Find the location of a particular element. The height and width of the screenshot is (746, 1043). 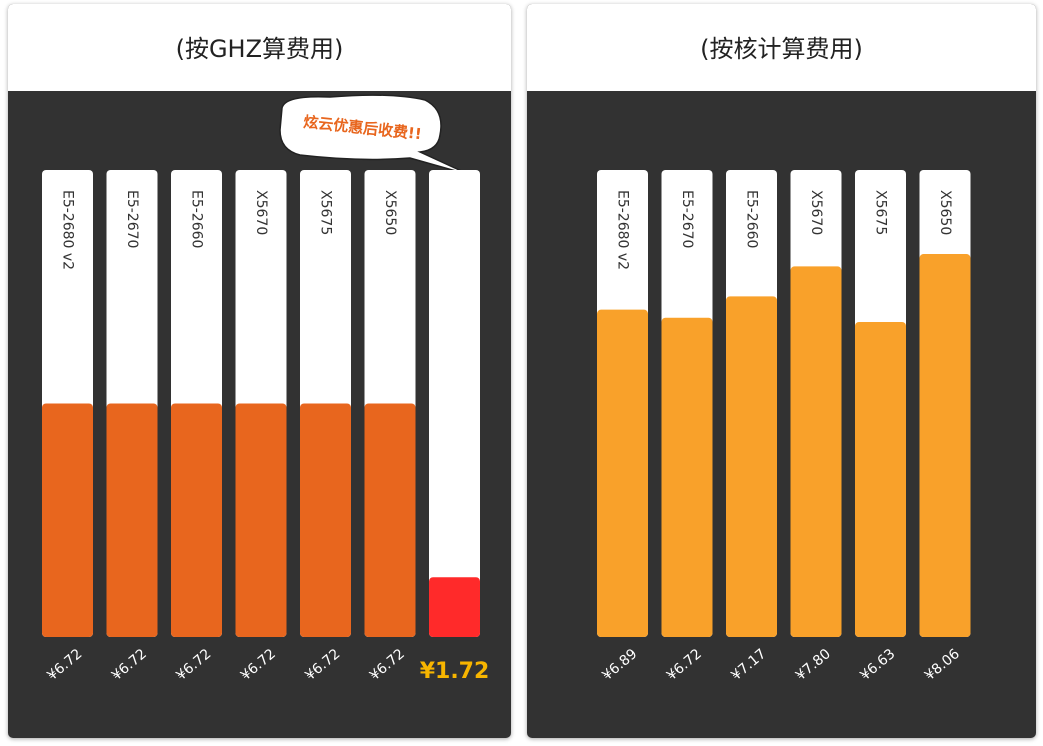

value-label: ¥1.72 is located at coordinates (455, 671).